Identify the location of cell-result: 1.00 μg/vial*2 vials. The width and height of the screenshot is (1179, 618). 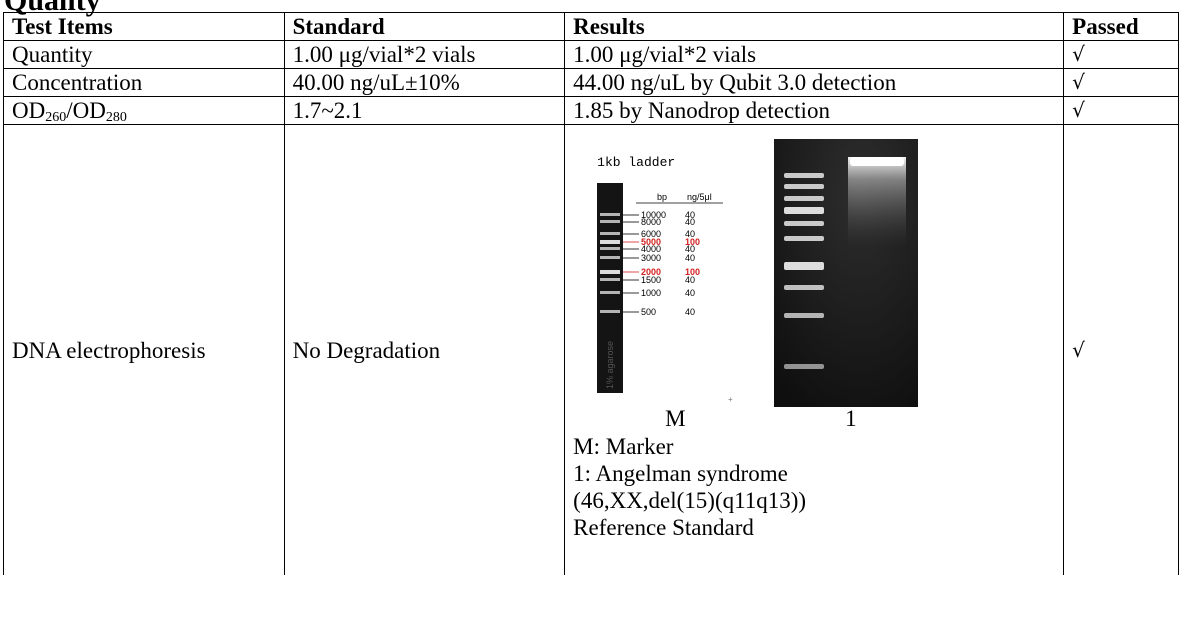
(814, 54).